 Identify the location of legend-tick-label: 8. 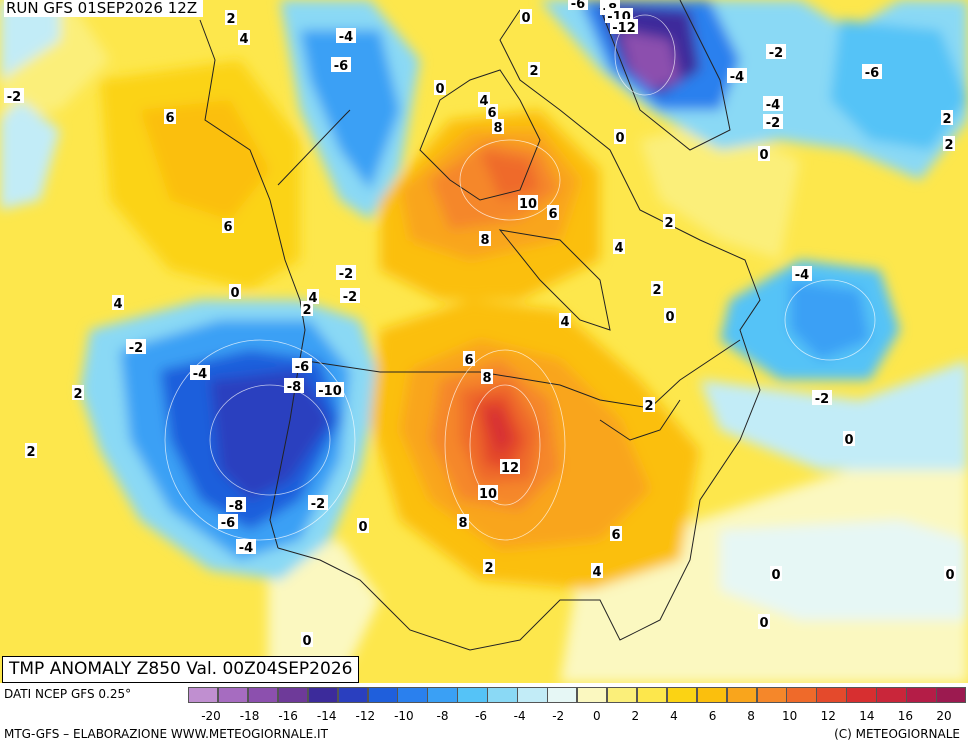
(751, 716).